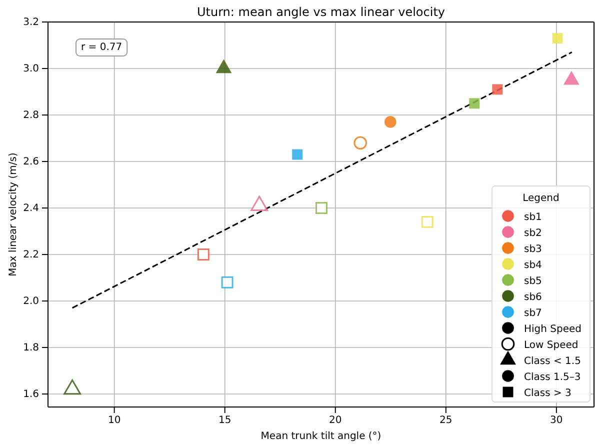 The height and width of the screenshot is (447, 595). I want to click on x-tick-label: 25, so click(446, 420).